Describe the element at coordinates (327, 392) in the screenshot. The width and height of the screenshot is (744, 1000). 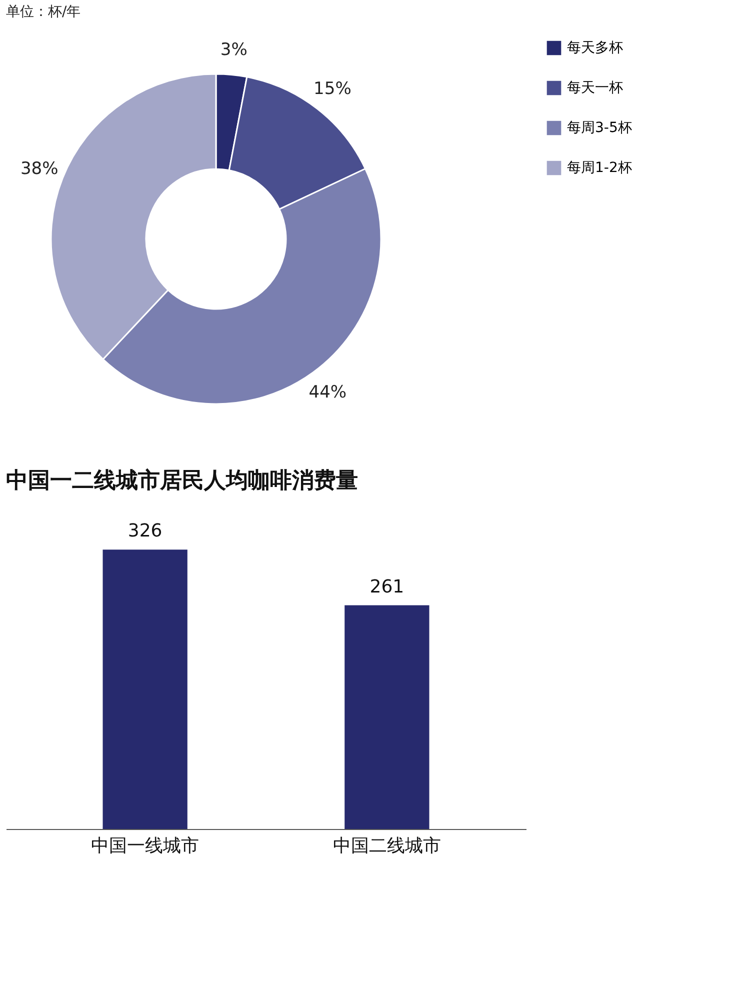
I see `data-label: 44%` at that location.